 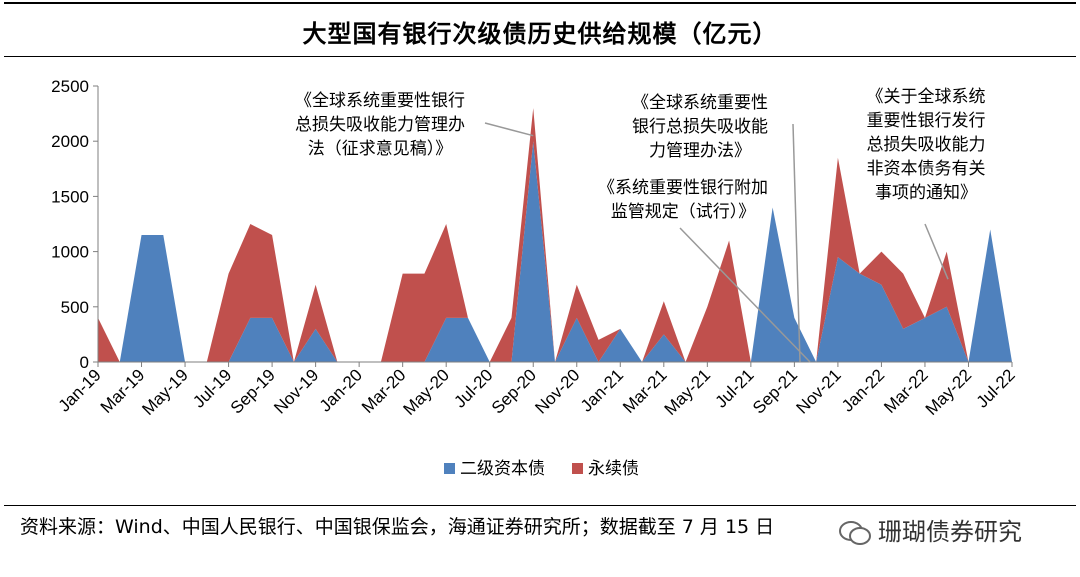 What do you see at coordinates (384, 391) in the screenshot?
I see `x-tick-label: Mar-20` at bounding box center [384, 391].